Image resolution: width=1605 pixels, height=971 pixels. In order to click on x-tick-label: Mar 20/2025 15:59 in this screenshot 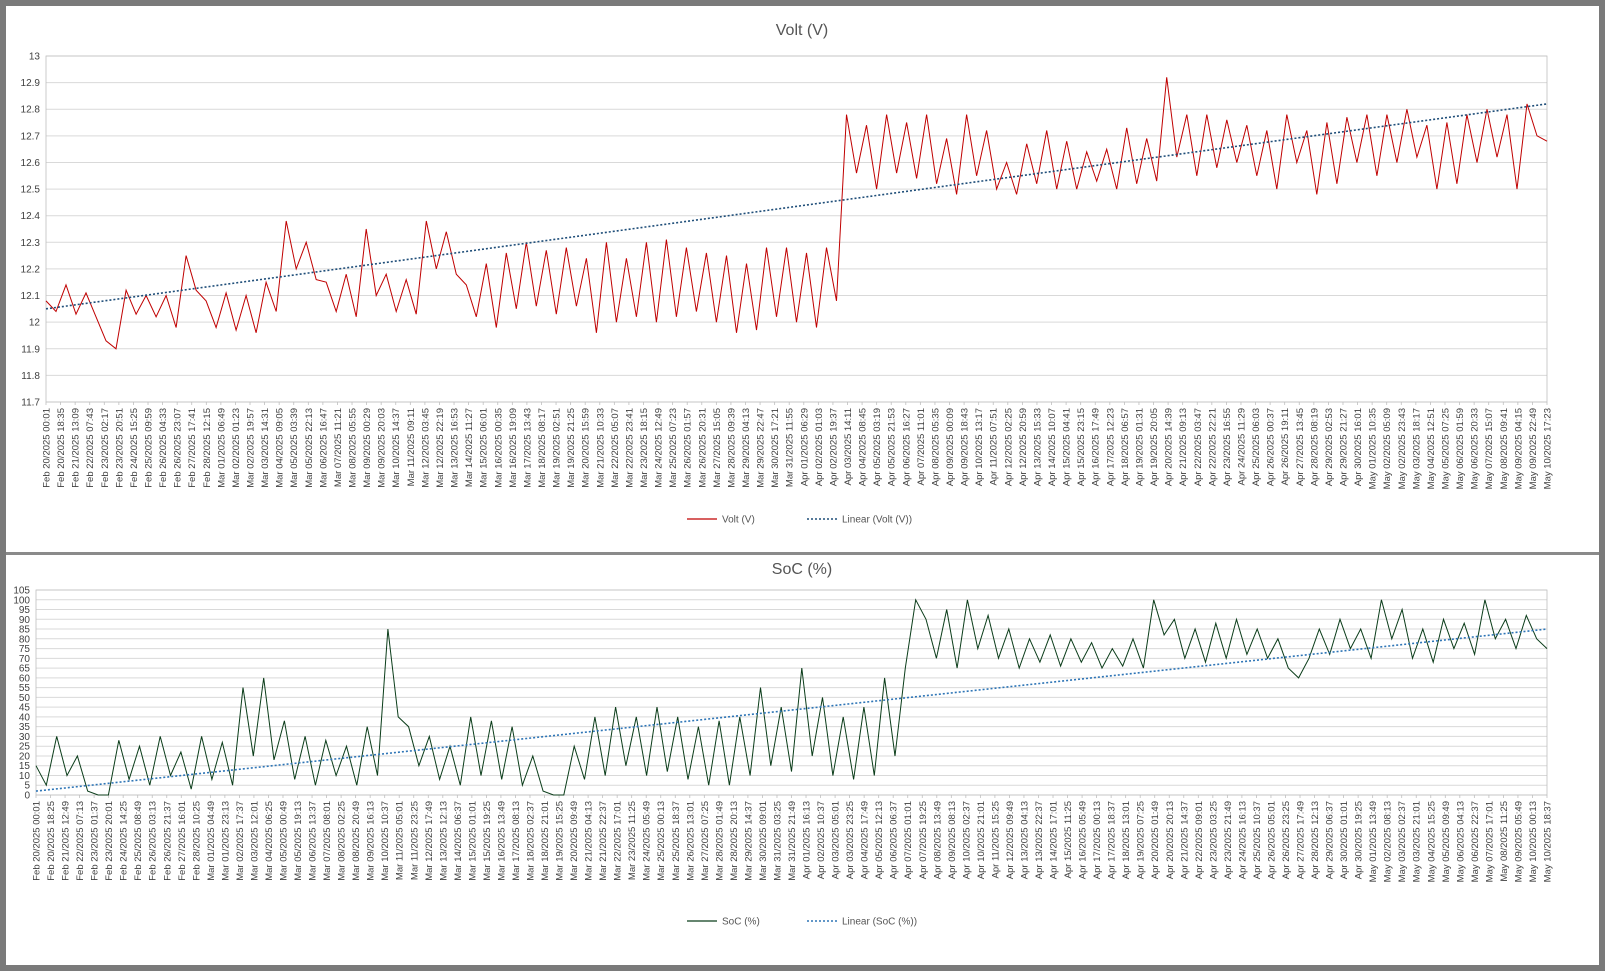, I will do `click(586, 448)`.